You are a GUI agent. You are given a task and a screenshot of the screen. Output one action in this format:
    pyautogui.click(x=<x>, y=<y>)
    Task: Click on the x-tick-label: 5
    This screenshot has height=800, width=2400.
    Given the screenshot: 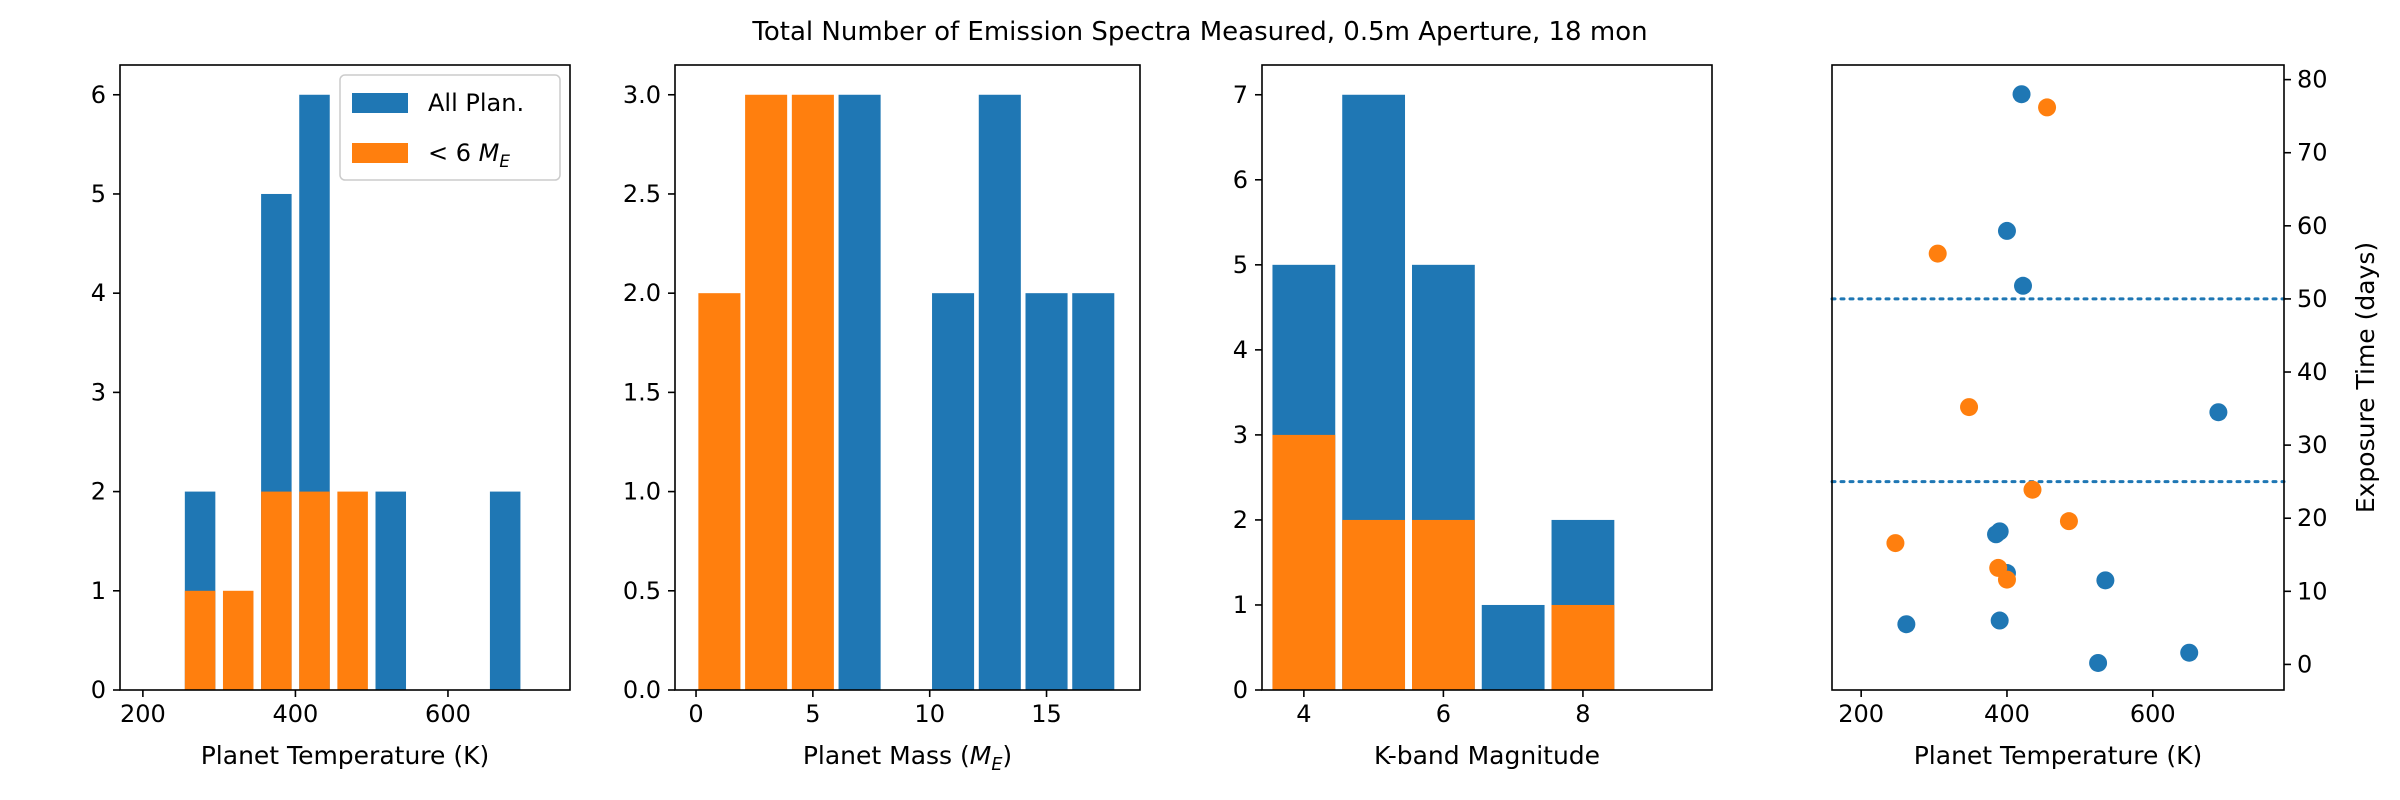 What is the action you would take?
    pyautogui.click(x=812, y=714)
    